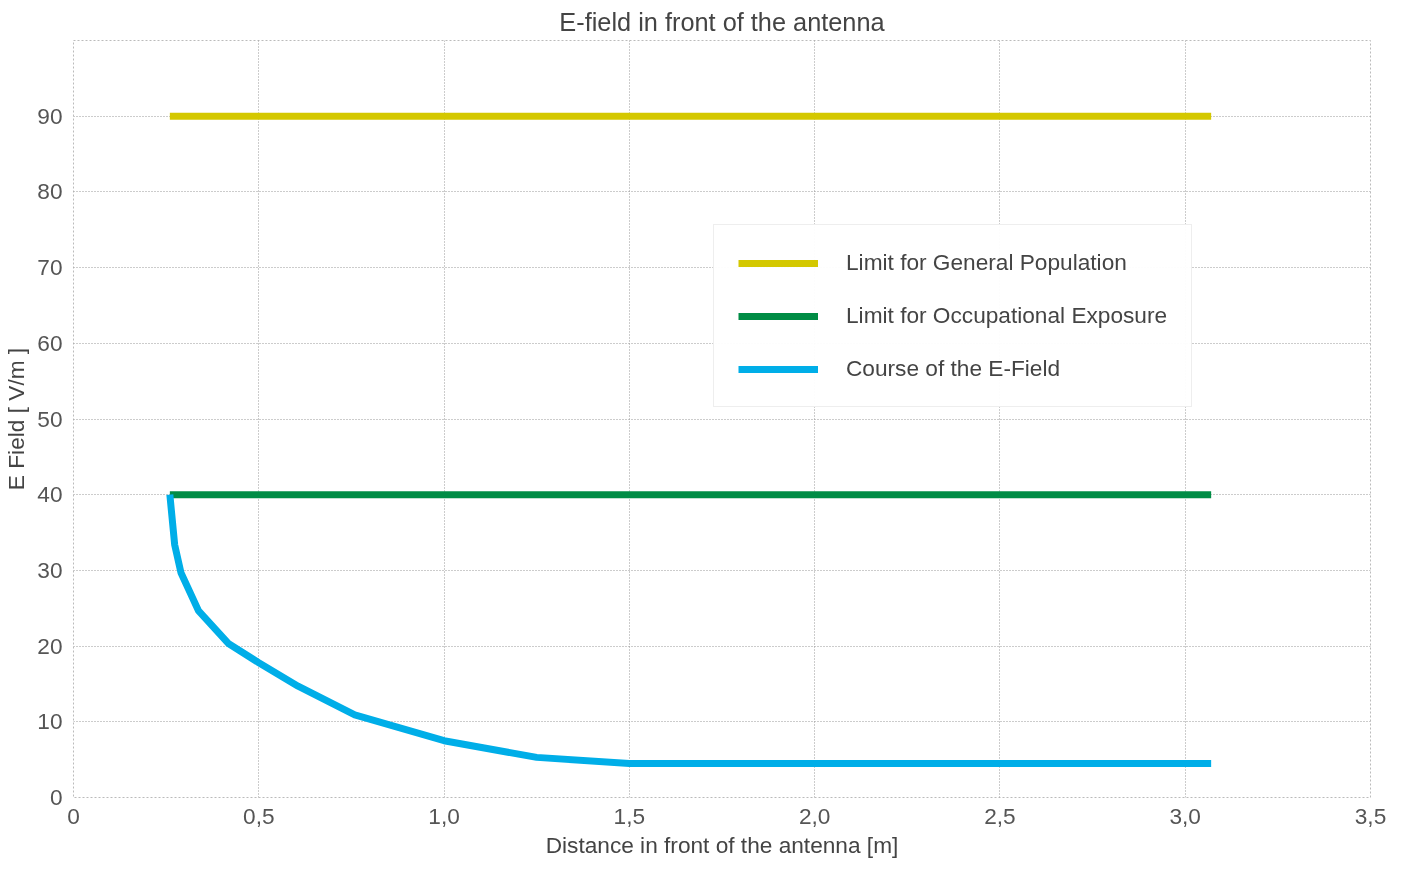  What do you see at coordinates (986, 262) in the screenshot?
I see `legend-label: Limit for General Population` at bounding box center [986, 262].